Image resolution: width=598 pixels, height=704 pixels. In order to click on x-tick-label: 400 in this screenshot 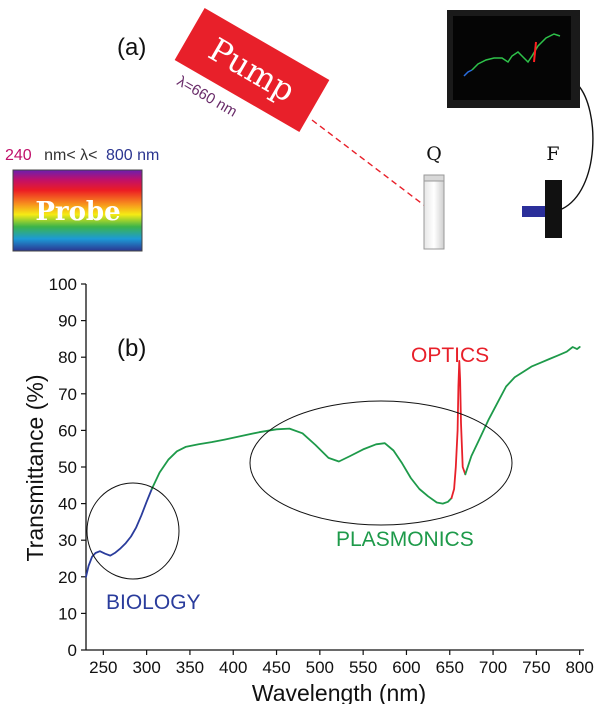, I will do `click(233, 667)`.